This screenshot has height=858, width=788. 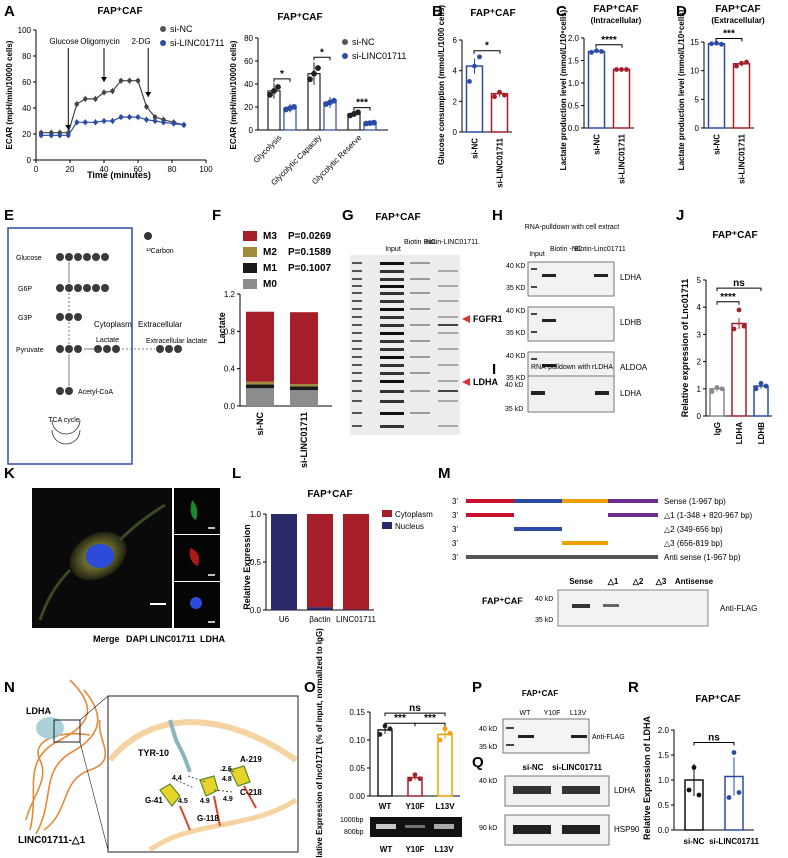 I want to click on band-hsp90-si-nc, so click(x=532, y=829).